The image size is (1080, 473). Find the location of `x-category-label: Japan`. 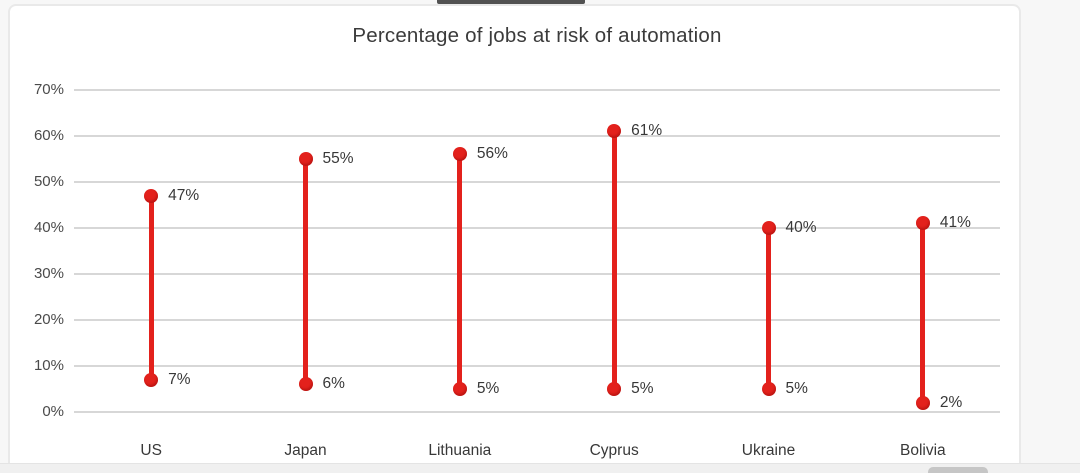

x-category-label: Japan is located at coordinates (305, 450).